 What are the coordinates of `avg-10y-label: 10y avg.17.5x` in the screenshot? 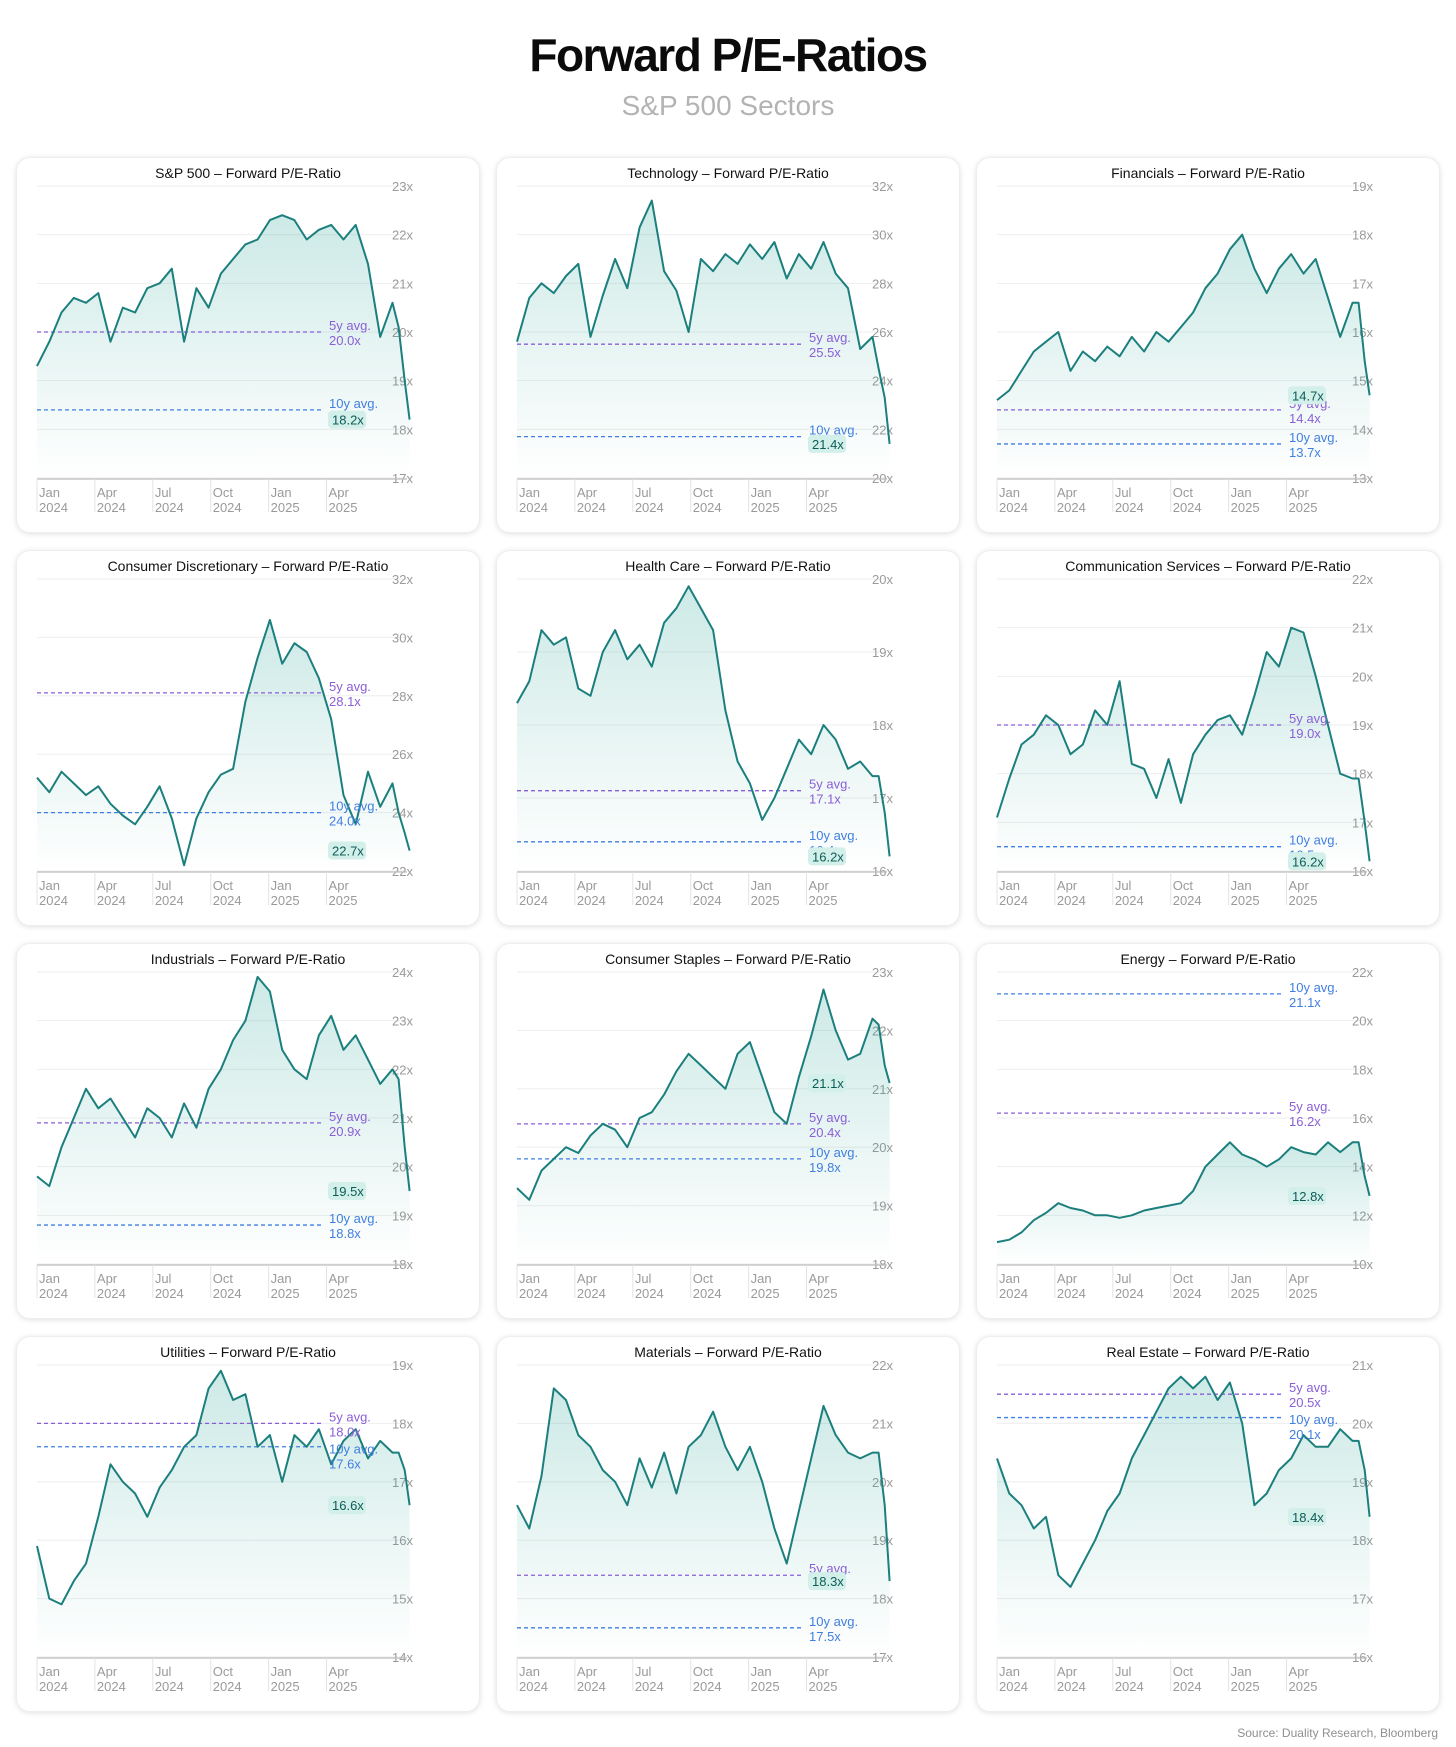 It's located at (833, 1629).